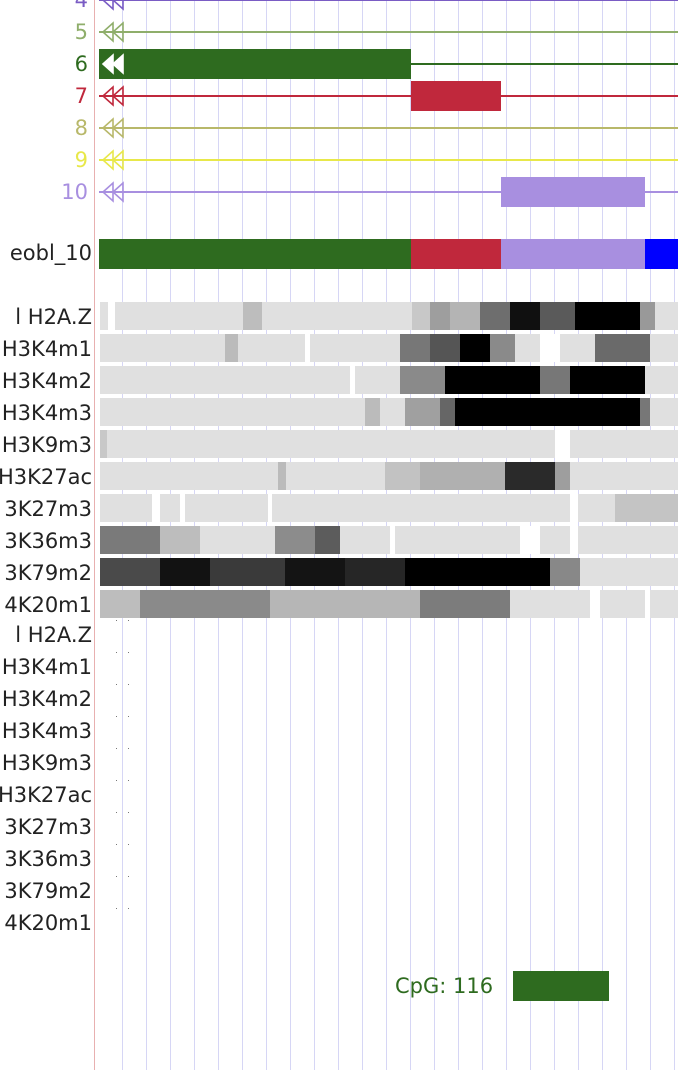  I want to click on empty-label-h4k20m1: 4K20m1, so click(48, 923).